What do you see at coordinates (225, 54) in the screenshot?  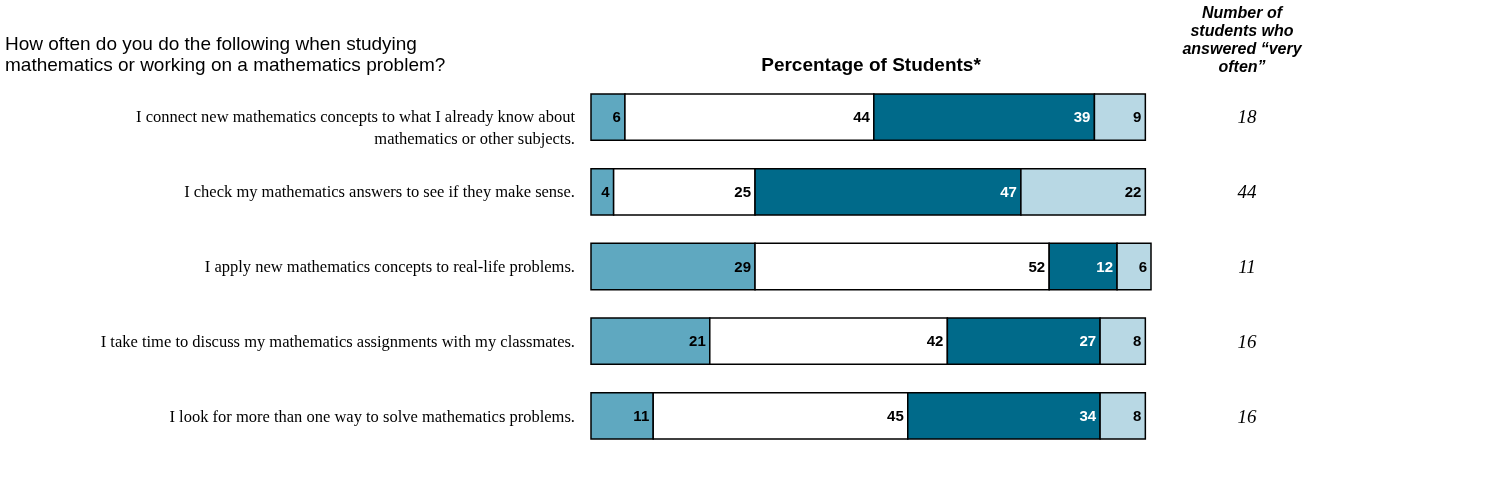 I see `y-axis-title: How often do you do the following when studying mathematics or working on a mathematics problem?` at bounding box center [225, 54].